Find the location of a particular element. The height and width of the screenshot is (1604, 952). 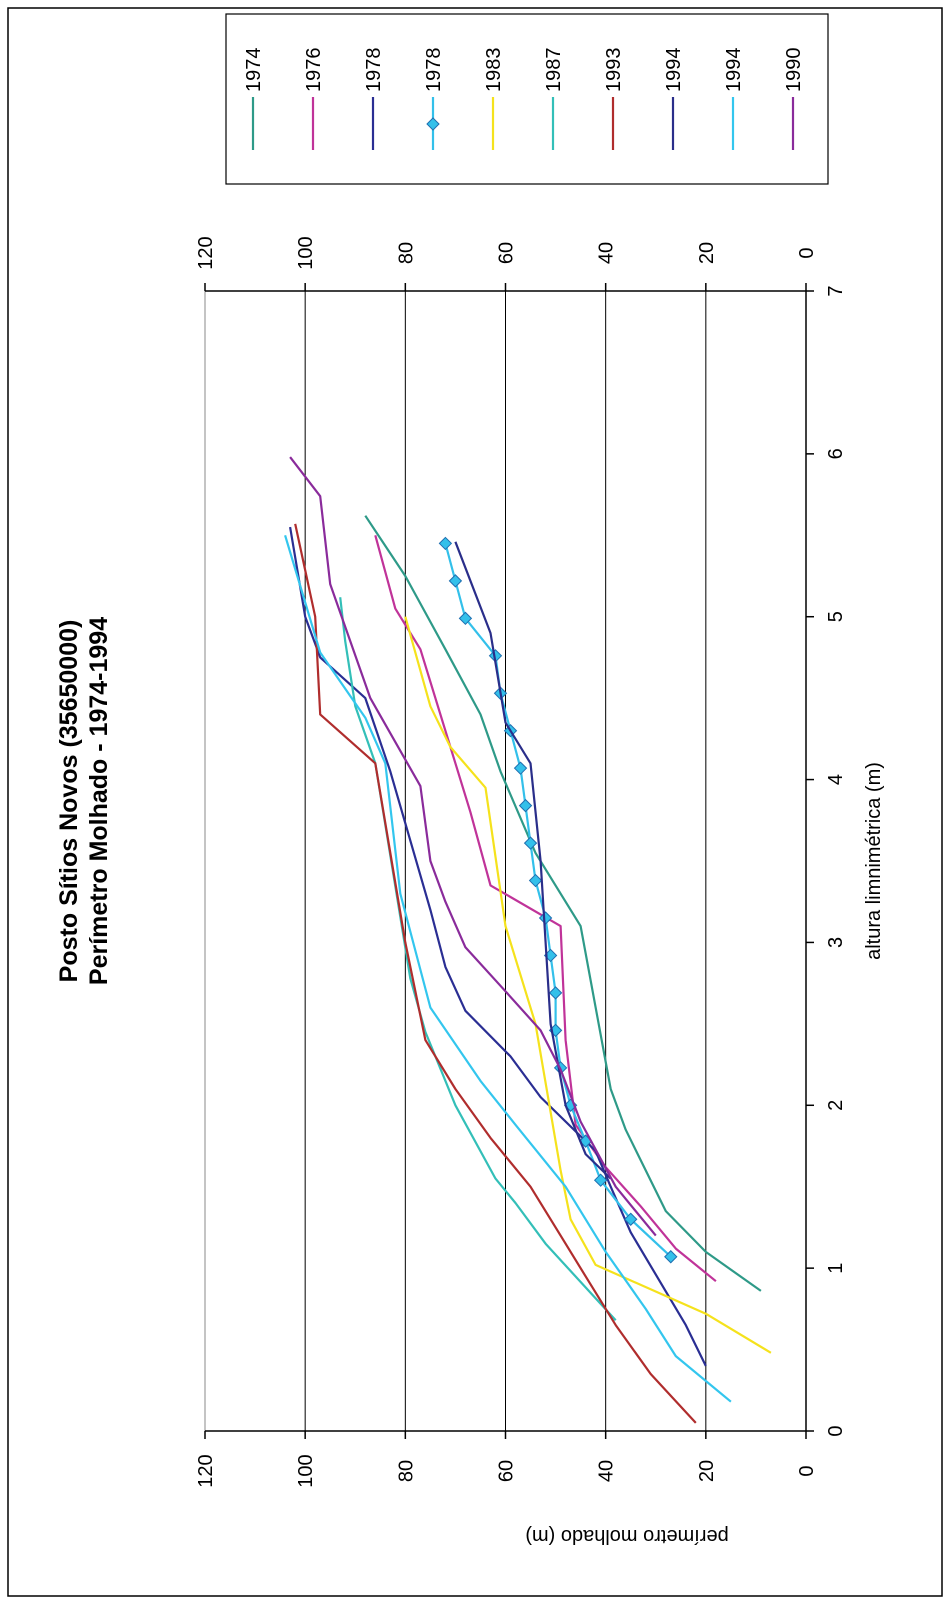

legend-label: 1974 is located at coordinates (254, 70).